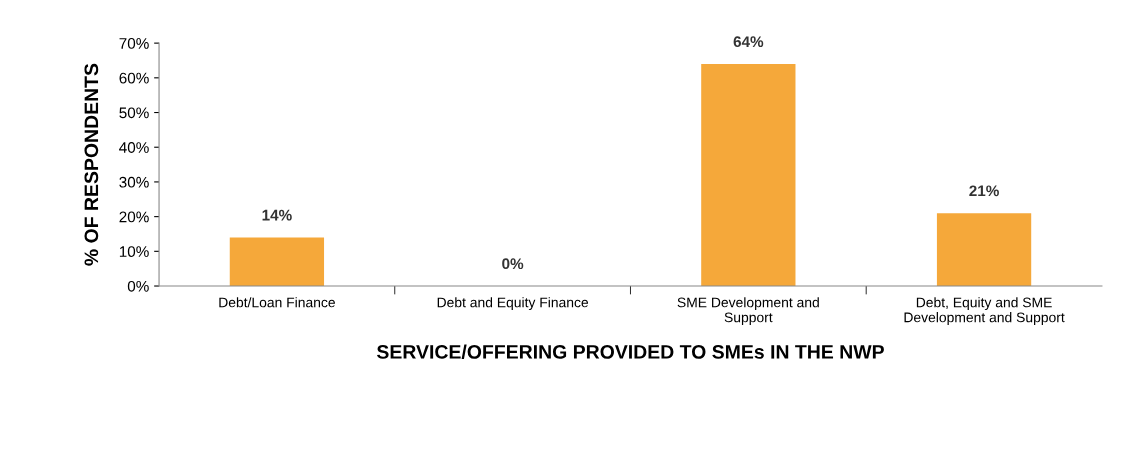 The image size is (1136, 454). Describe the element at coordinates (984, 311) in the screenshot. I see `x-tick-label: Debt, Equity and SME Development and Support` at that location.